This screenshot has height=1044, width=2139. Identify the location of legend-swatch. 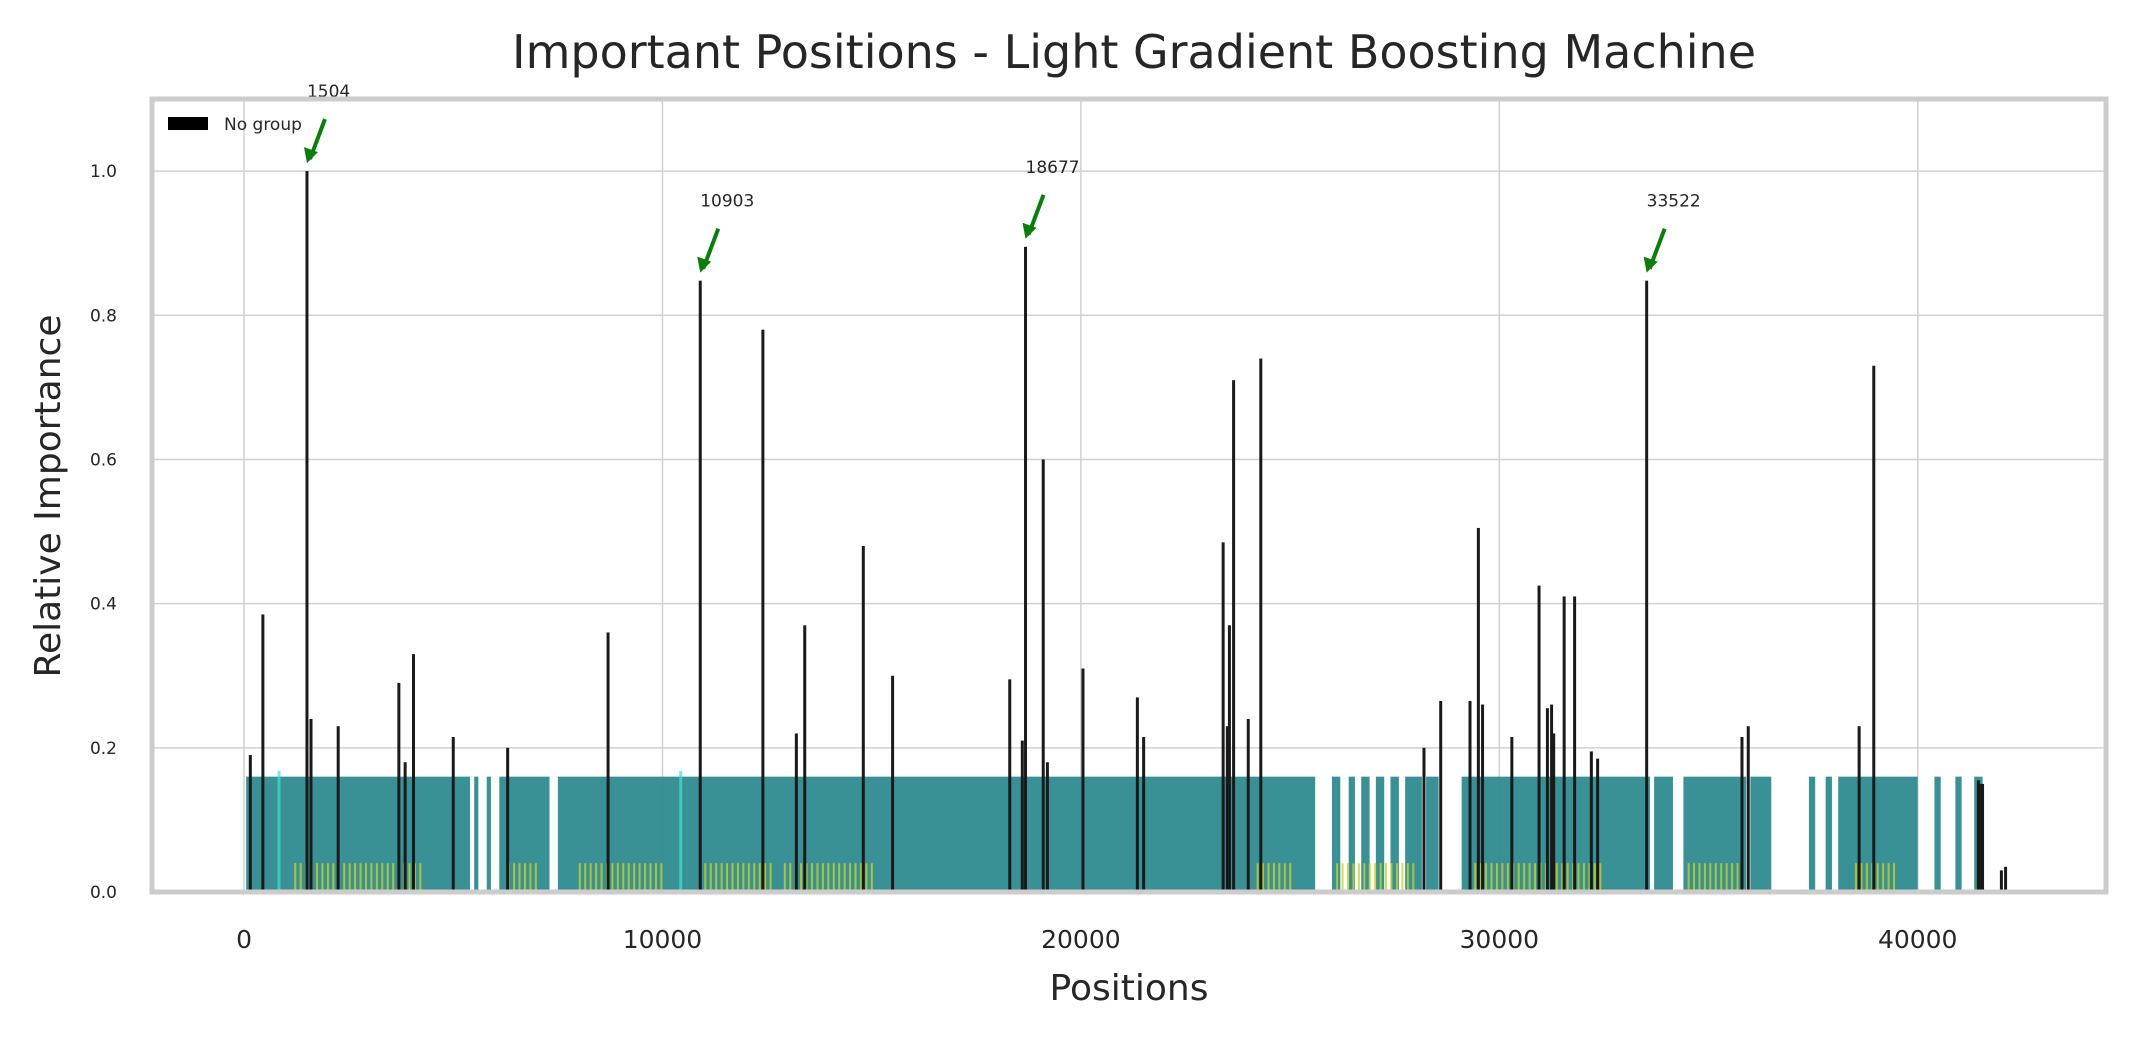
(188, 123).